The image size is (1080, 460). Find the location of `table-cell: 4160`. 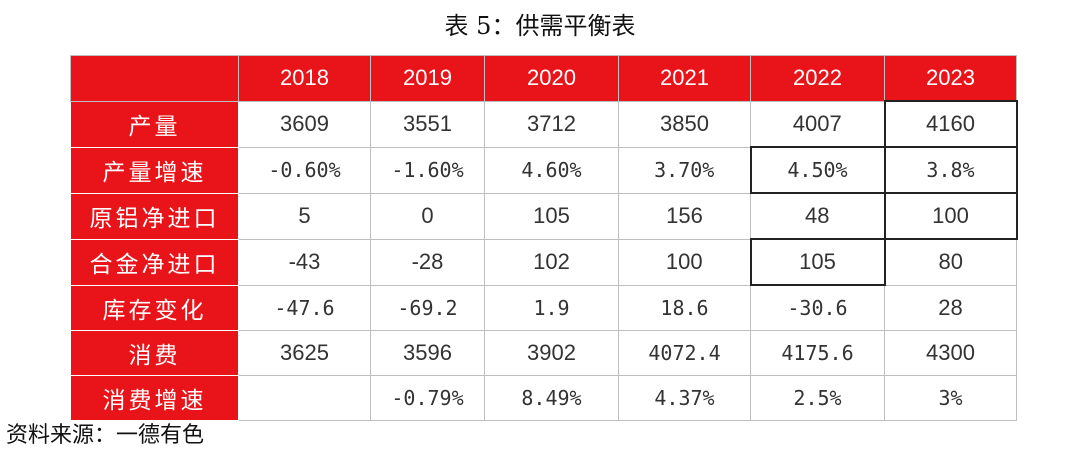

table-cell: 4160 is located at coordinates (950, 124).